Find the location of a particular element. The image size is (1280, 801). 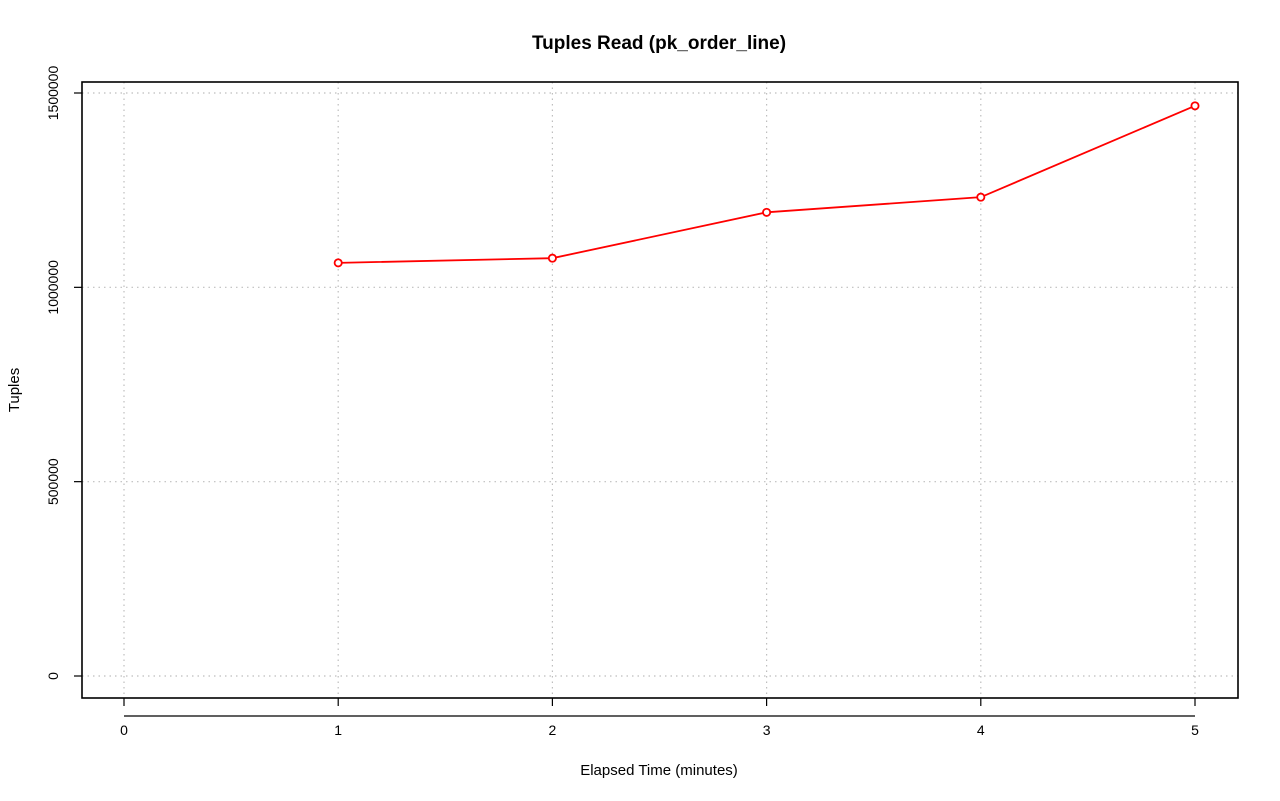

y-axis-label: Tuples is located at coordinates (14, 390).